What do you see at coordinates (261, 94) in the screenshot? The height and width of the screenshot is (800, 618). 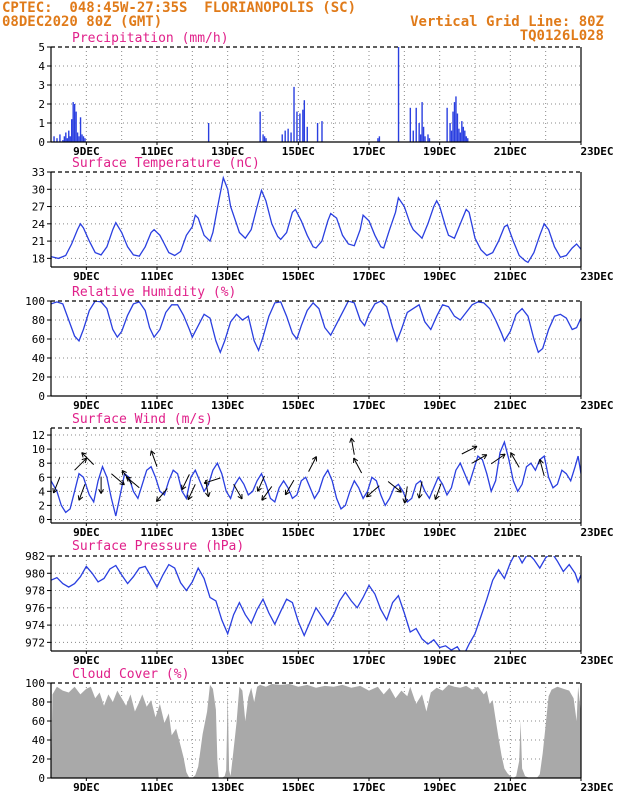 I see `precip-data` at bounding box center [261, 94].